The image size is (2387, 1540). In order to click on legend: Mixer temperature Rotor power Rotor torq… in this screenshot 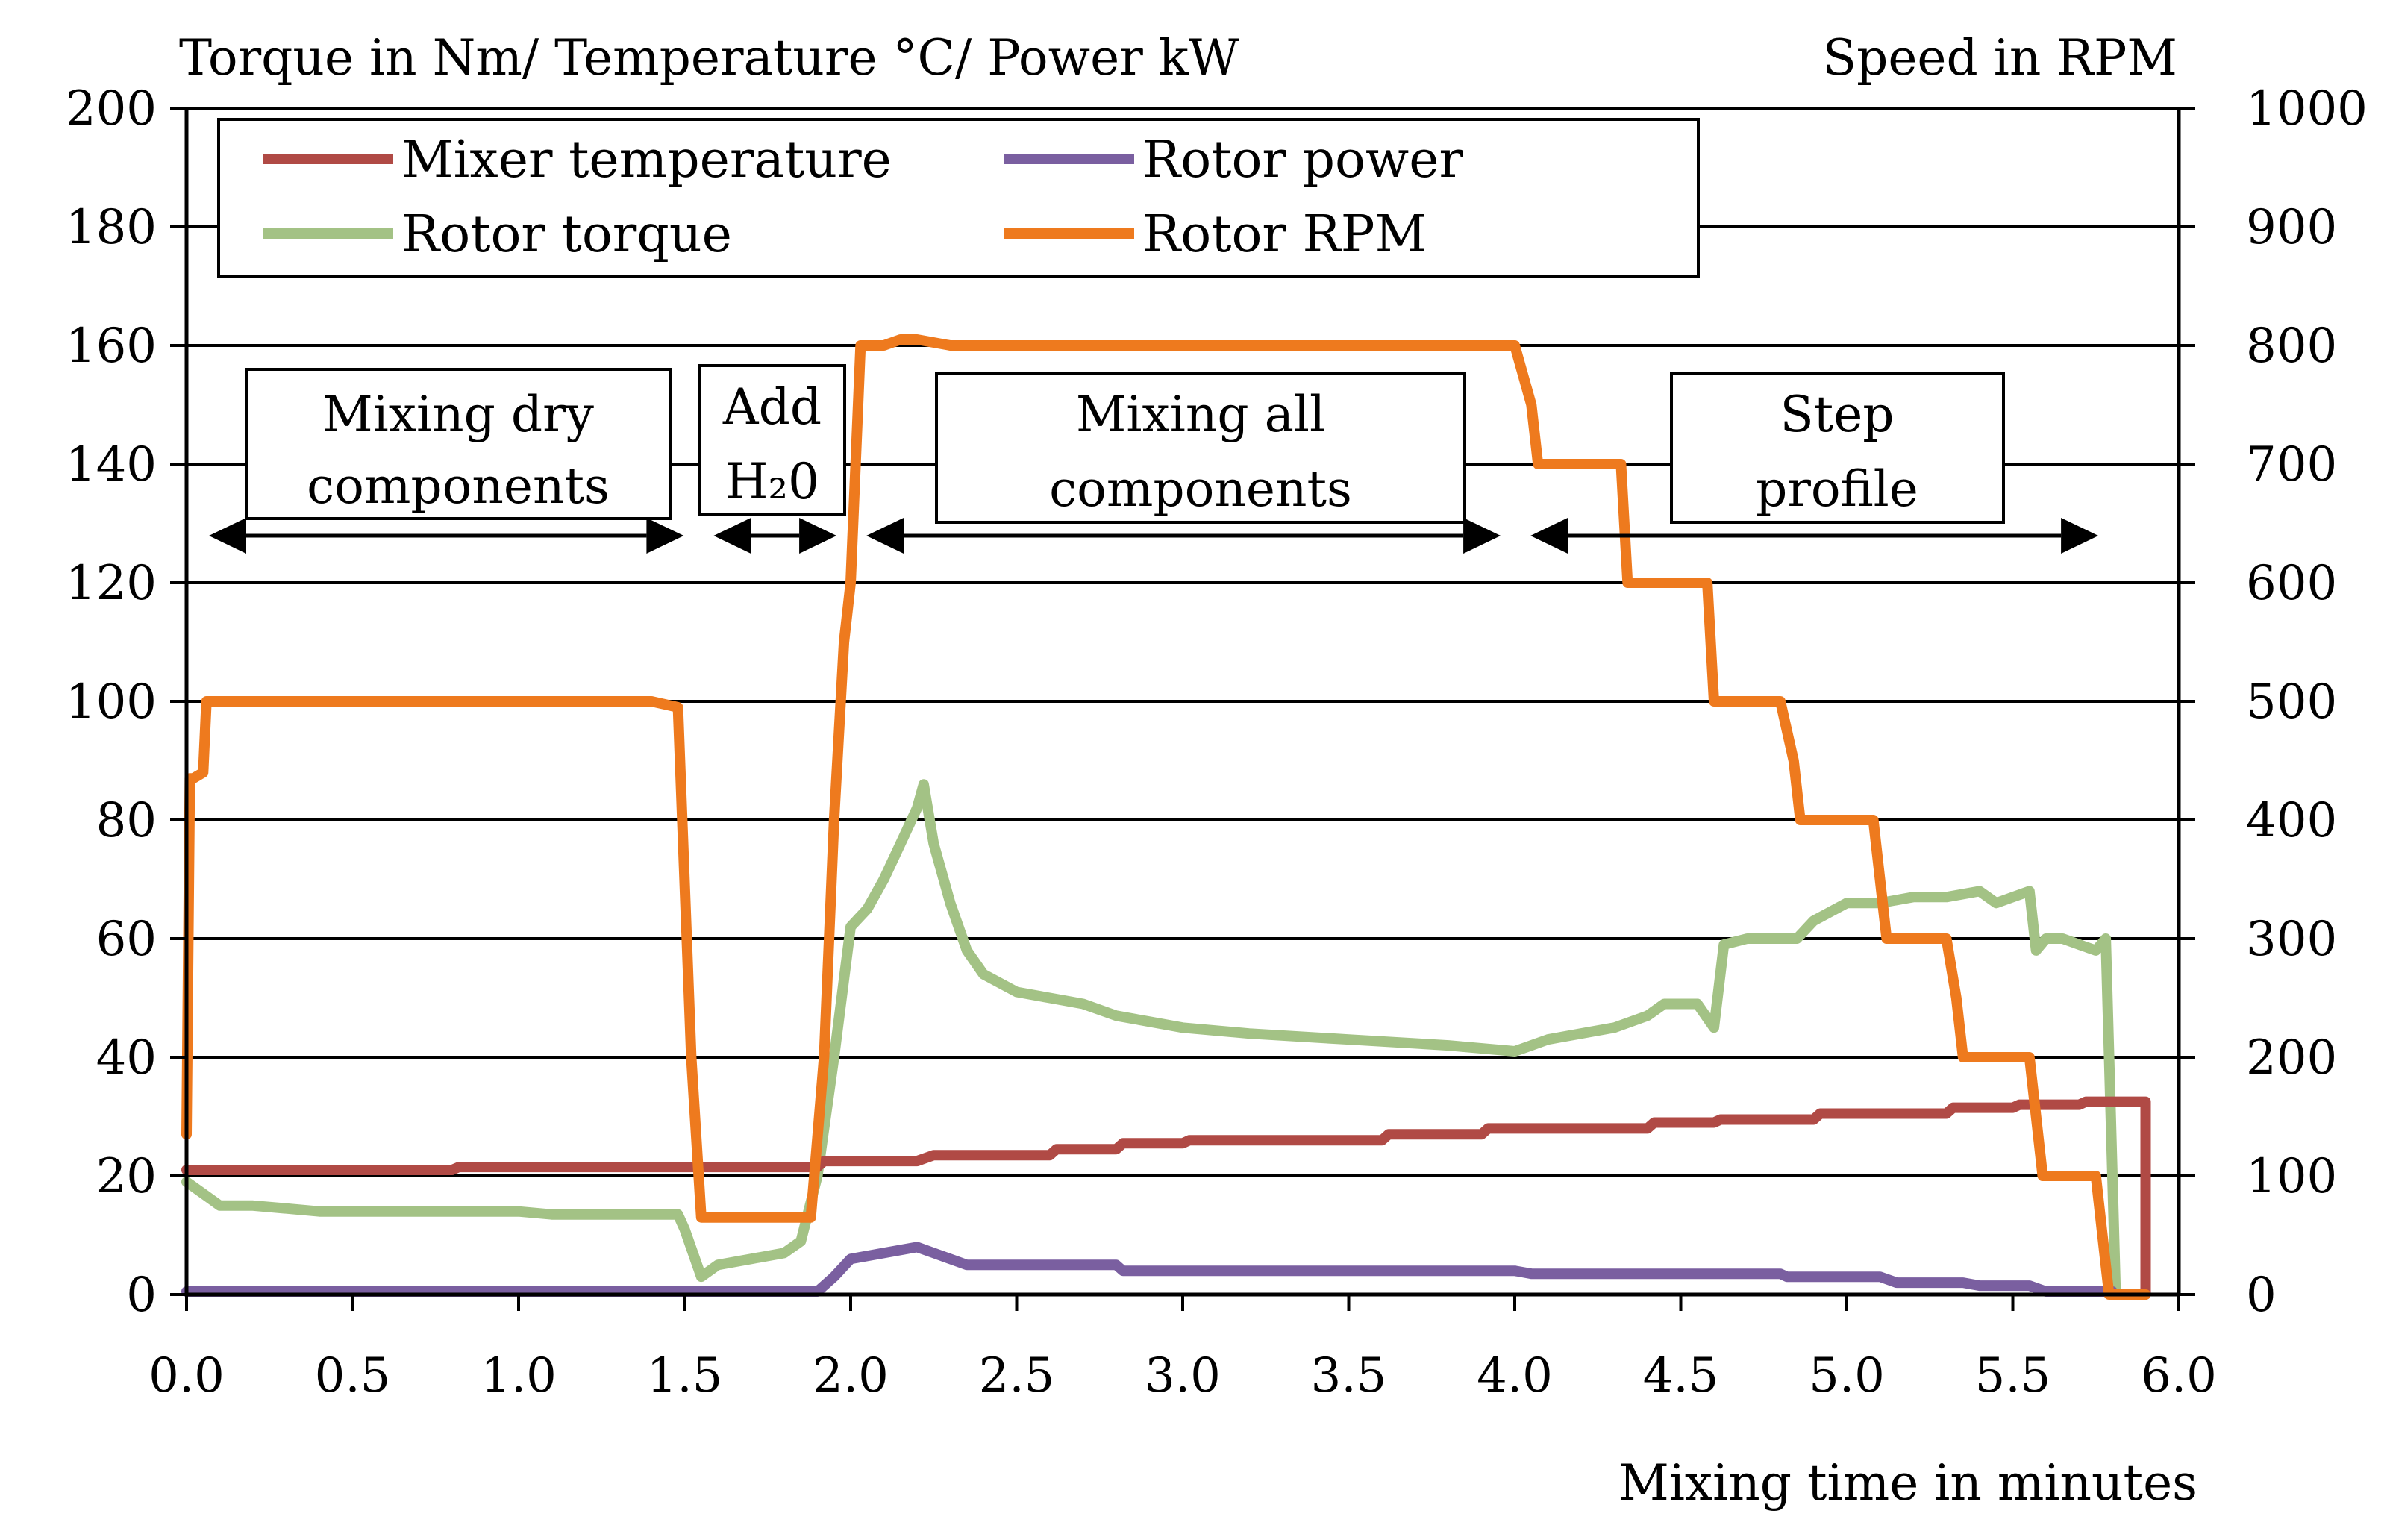, I will do `click(958, 198)`.